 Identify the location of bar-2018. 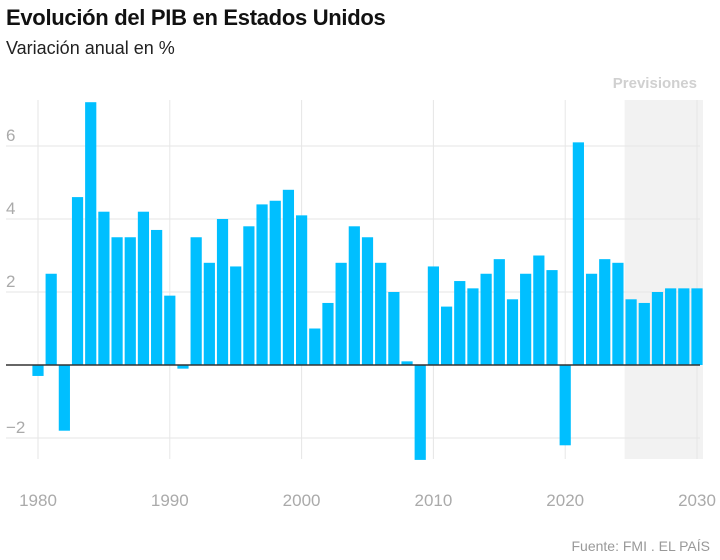
(539, 310).